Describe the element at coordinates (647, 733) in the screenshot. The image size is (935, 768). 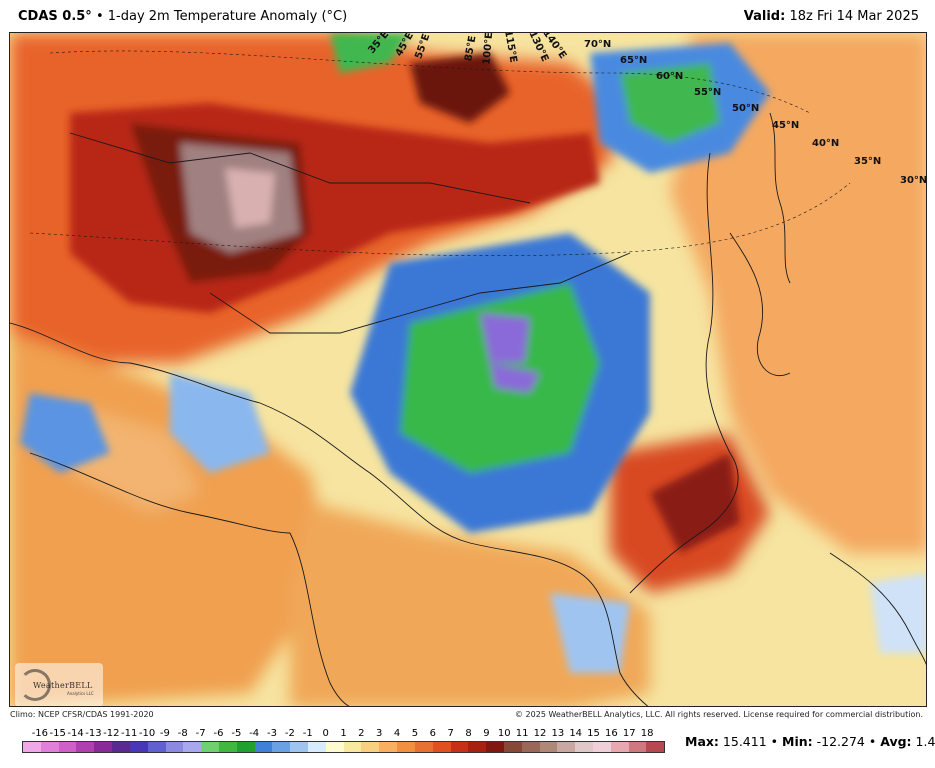
I see `colorbar-tick-label: 18` at that location.